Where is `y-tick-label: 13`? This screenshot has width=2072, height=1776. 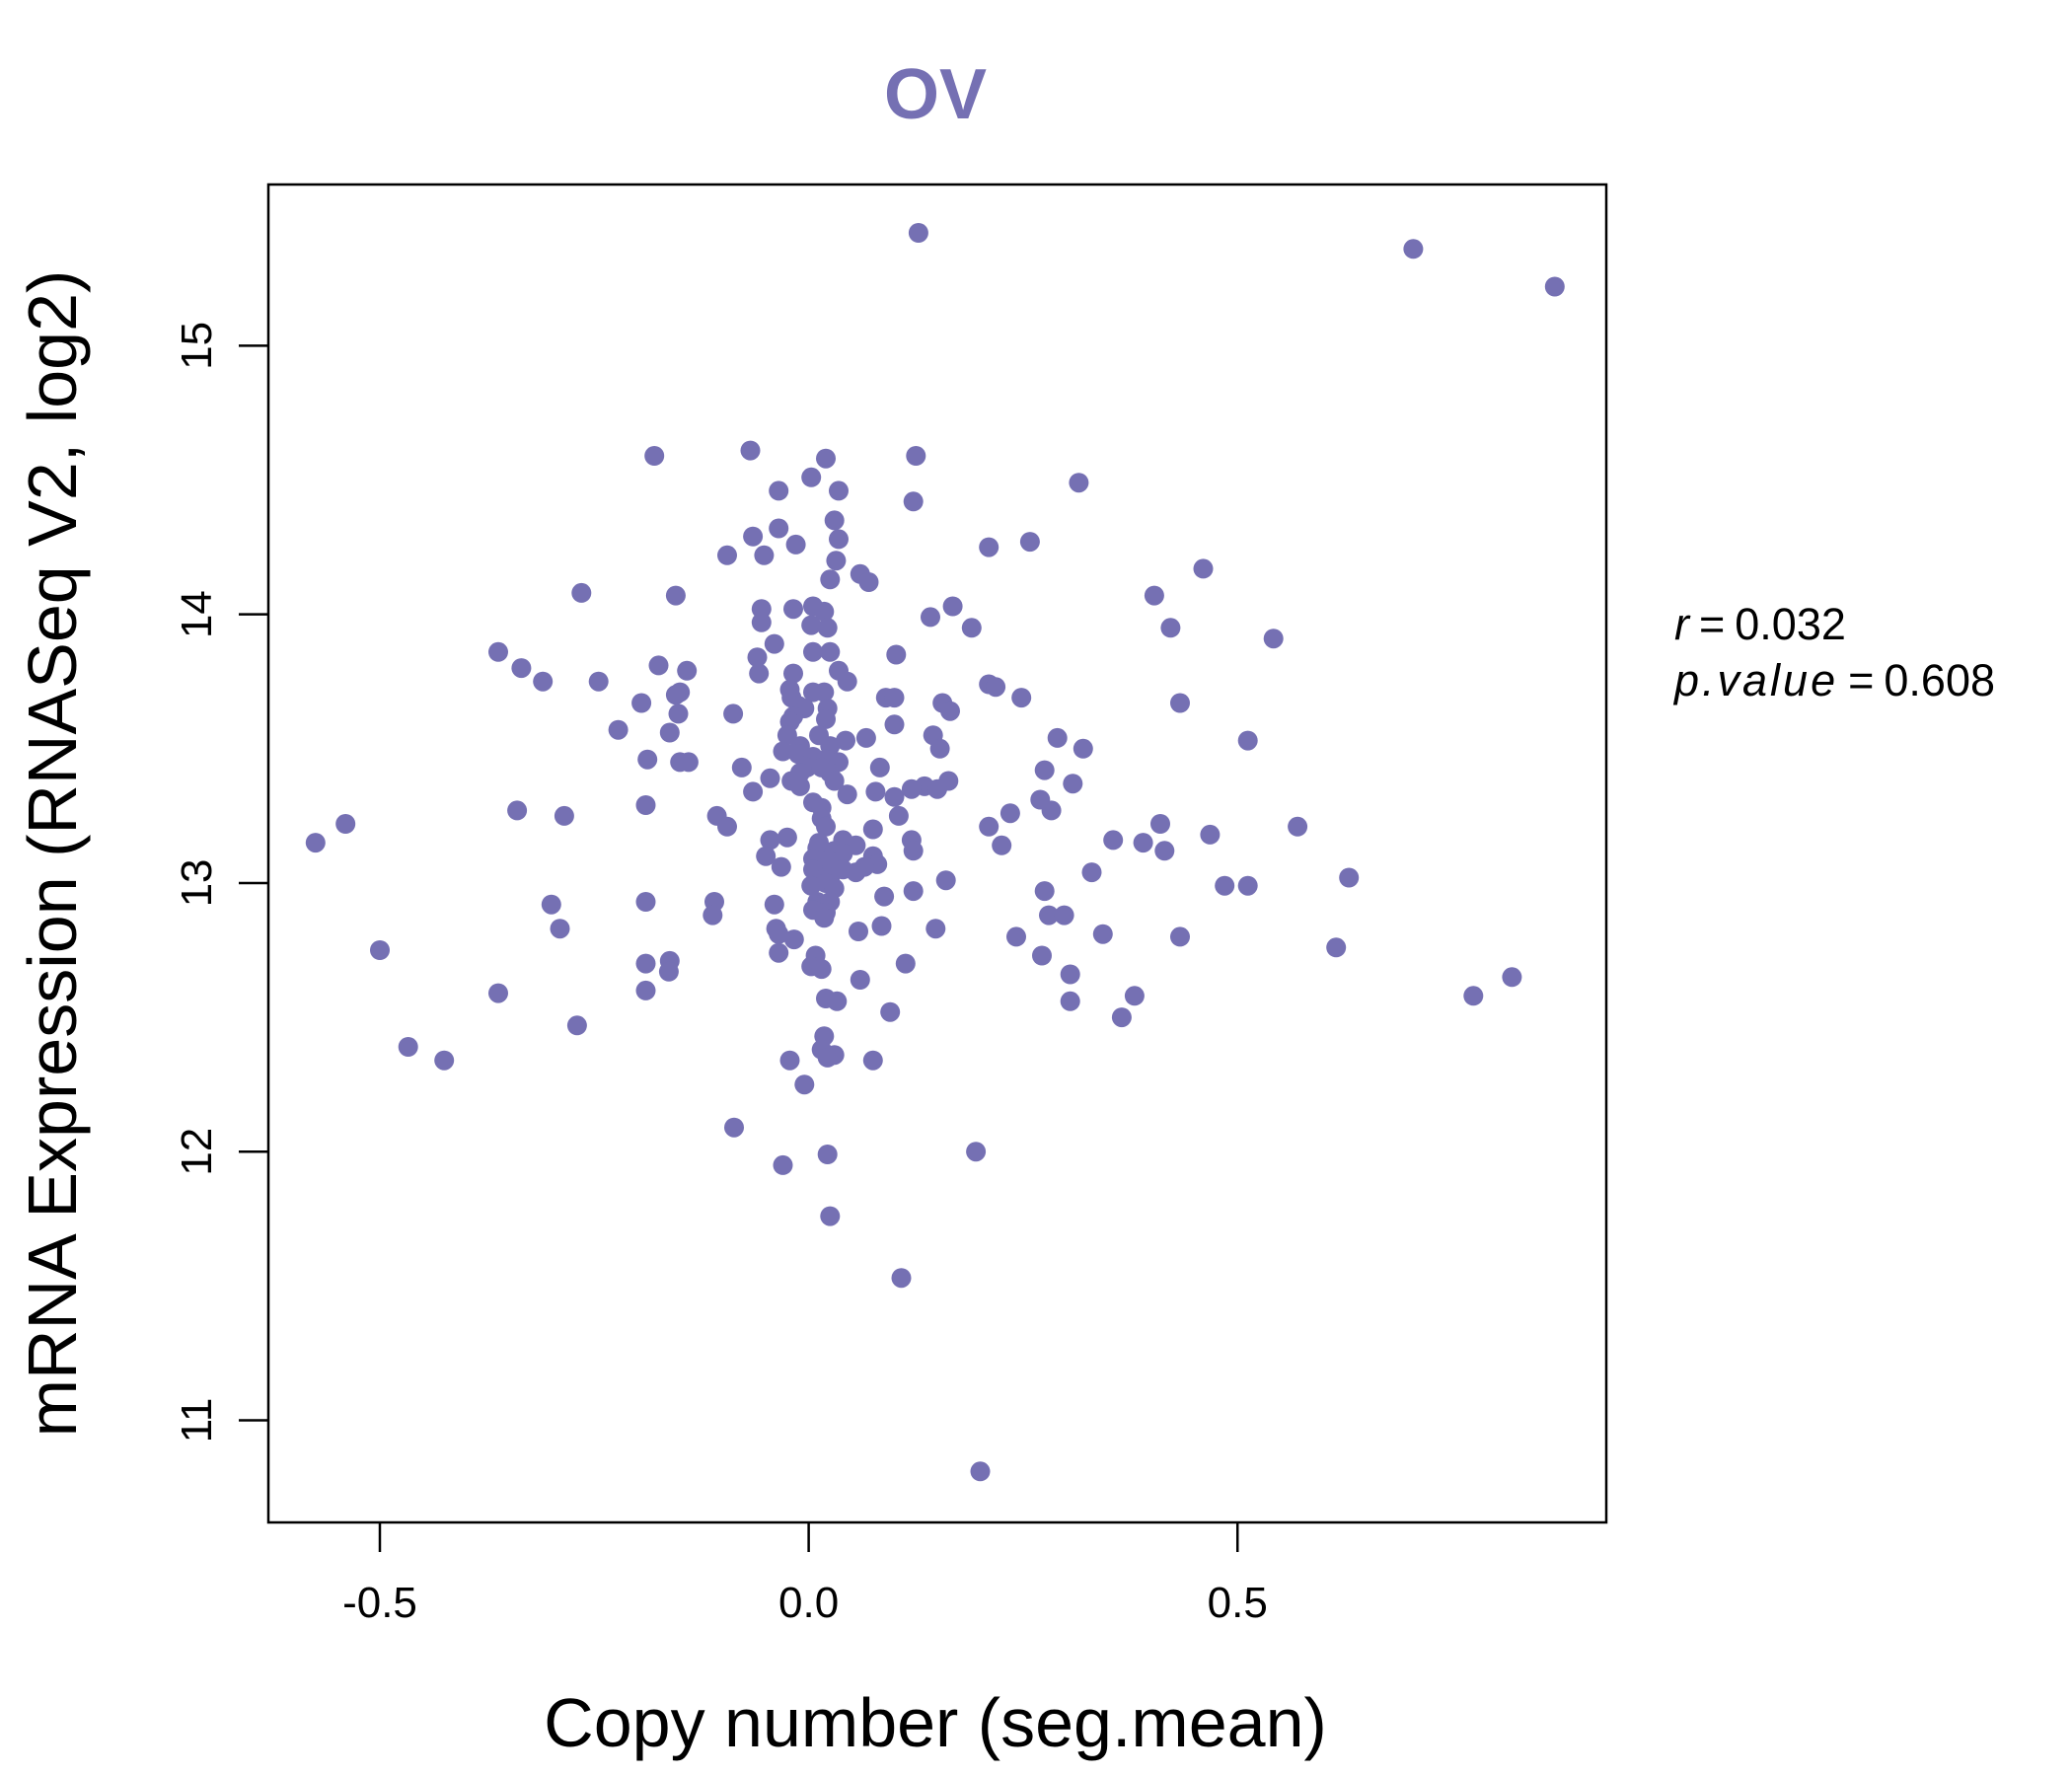
y-tick-label: 13 is located at coordinates (197, 883).